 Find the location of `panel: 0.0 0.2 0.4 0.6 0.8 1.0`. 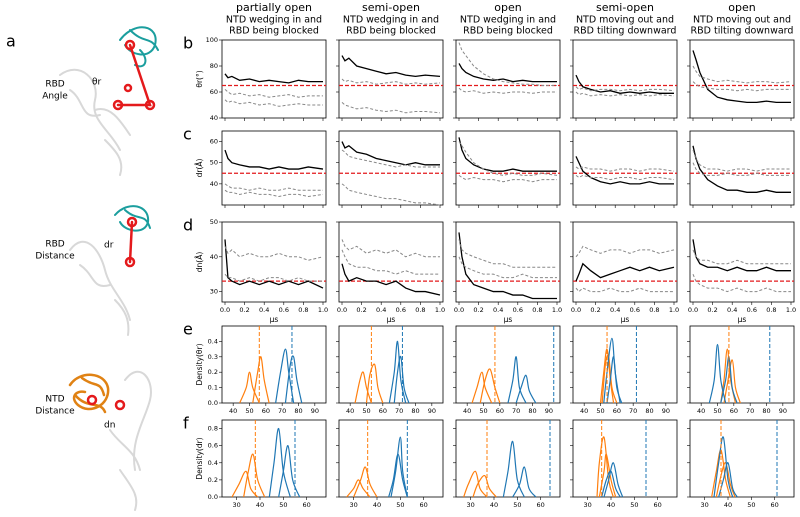

panel: 0.0 0.2 0.4 0.6 0.8 1.0 is located at coordinates (624, 267).